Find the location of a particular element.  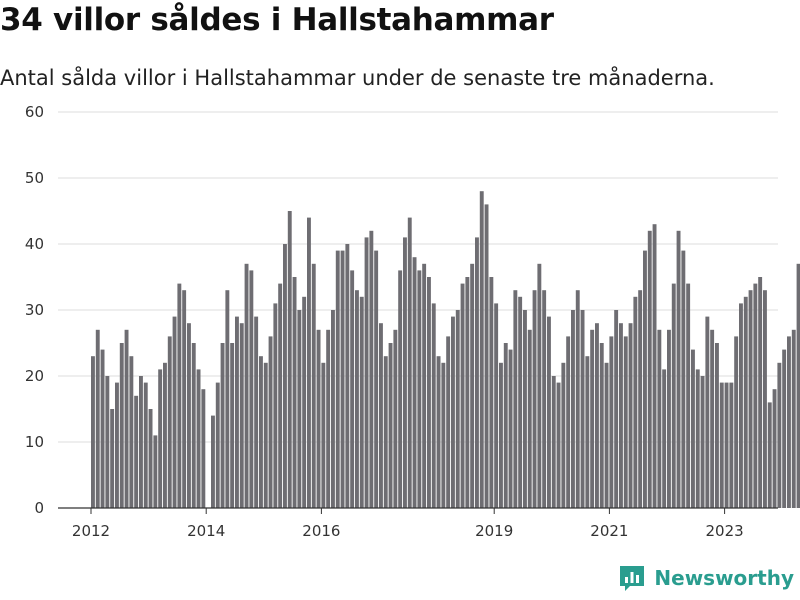

y-tick-label: 60 is located at coordinates (34, 112).